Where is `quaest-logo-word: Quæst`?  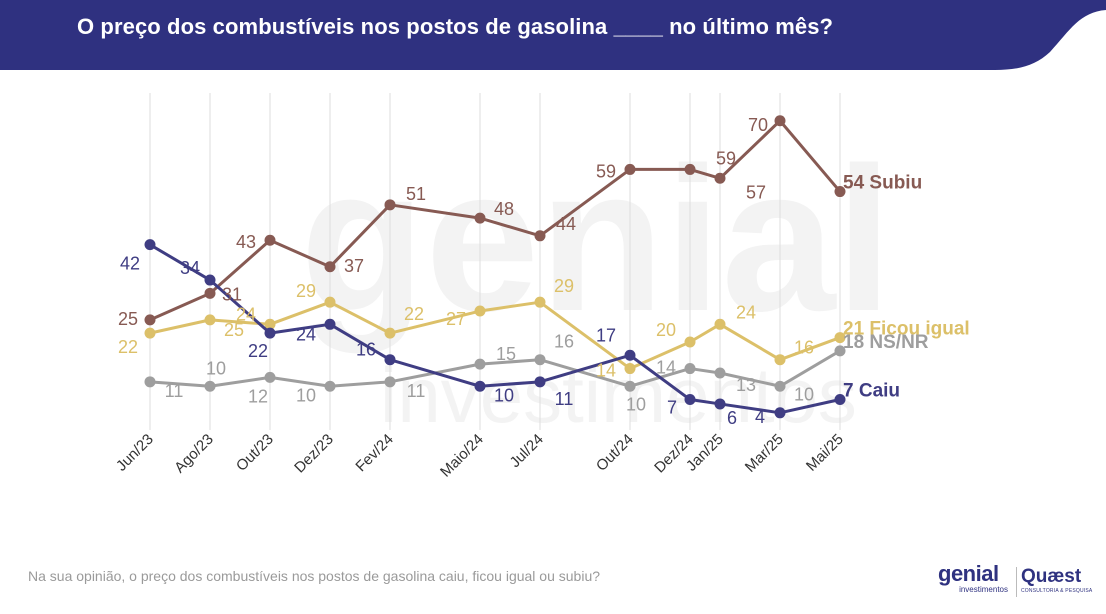 quaest-logo-word: Quæst is located at coordinates (1051, 576).